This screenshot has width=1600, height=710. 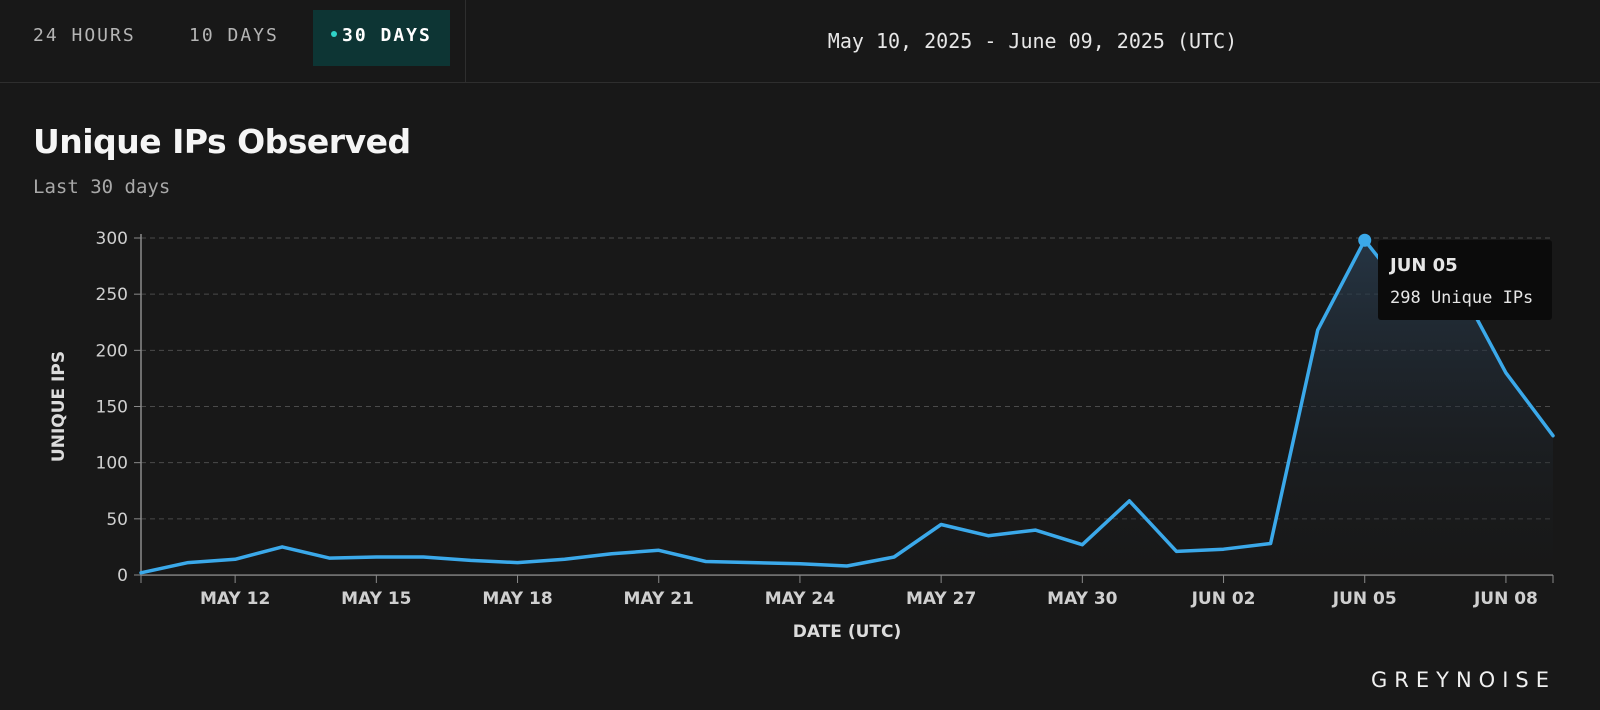 I want to click on x-tick-label: JUN 05, so click(x=1364, y=599).